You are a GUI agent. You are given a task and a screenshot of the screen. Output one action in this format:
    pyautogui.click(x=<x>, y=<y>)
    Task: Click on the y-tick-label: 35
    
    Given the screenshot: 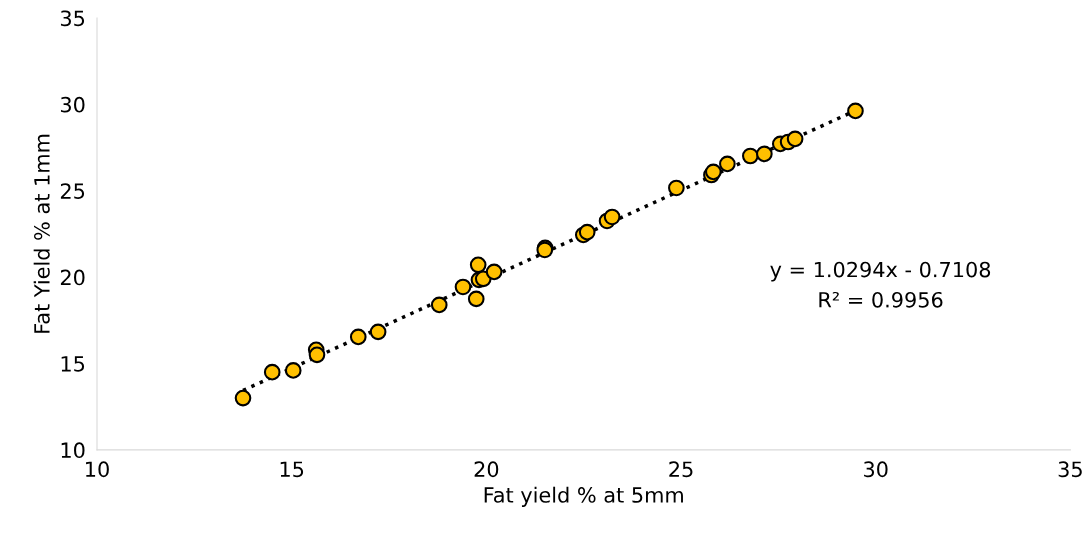 What is the action you would take?
    pyautogui.click(x=72, y=18)
    